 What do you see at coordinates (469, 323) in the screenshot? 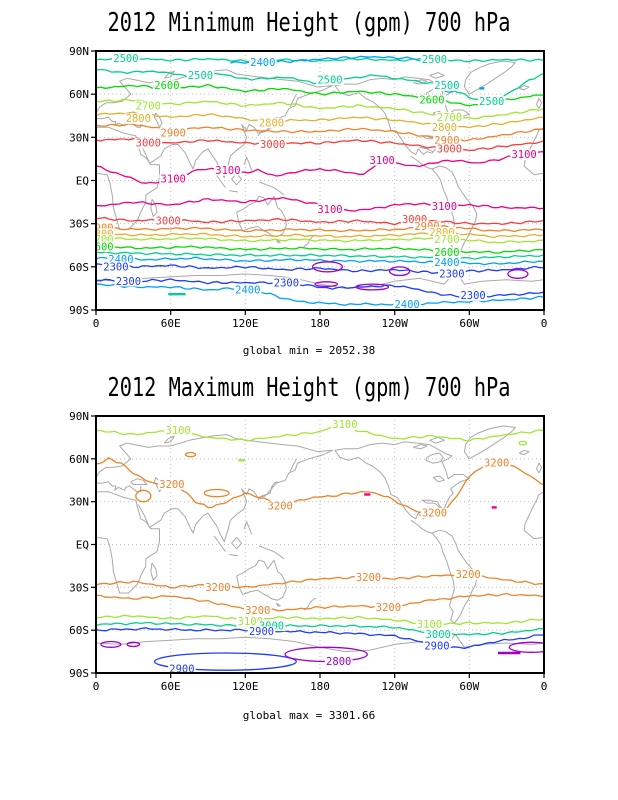
I see `lon-tick-label: 60W` at bounding box center [469, 323].